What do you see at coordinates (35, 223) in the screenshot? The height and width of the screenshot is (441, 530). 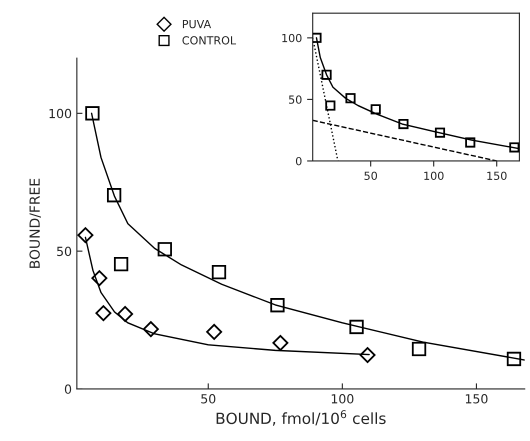 I see `y-axis-title: BOUND/FREE` at bounding box center [35, 223].